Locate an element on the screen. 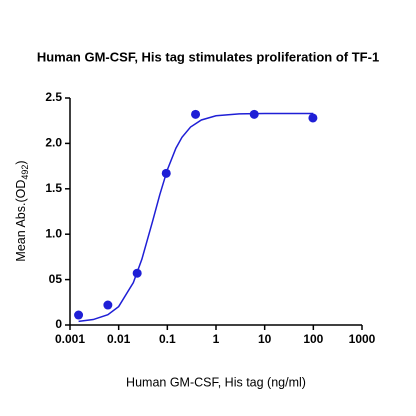 The height and width of the screenshot is (416, 416). x-tick-label: 0.1 is located at coordinates (167, 339).